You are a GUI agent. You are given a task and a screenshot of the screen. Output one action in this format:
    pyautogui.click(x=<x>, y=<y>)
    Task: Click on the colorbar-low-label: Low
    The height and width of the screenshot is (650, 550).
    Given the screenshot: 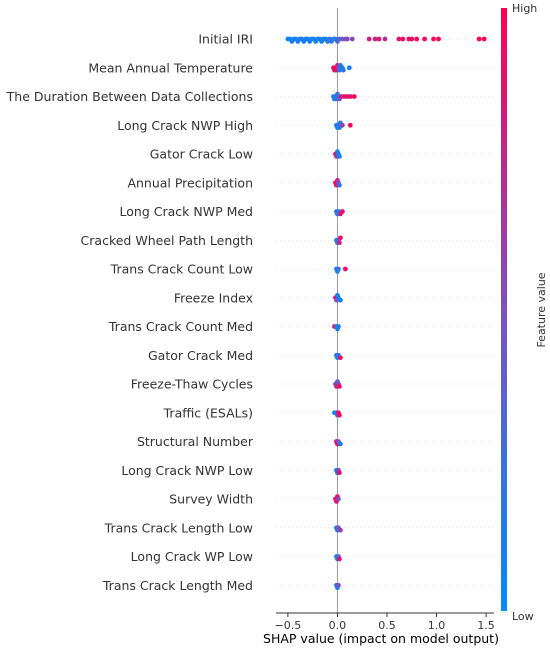 What is the action you would take?
    pyautogui.click(x=523, y=616)
    